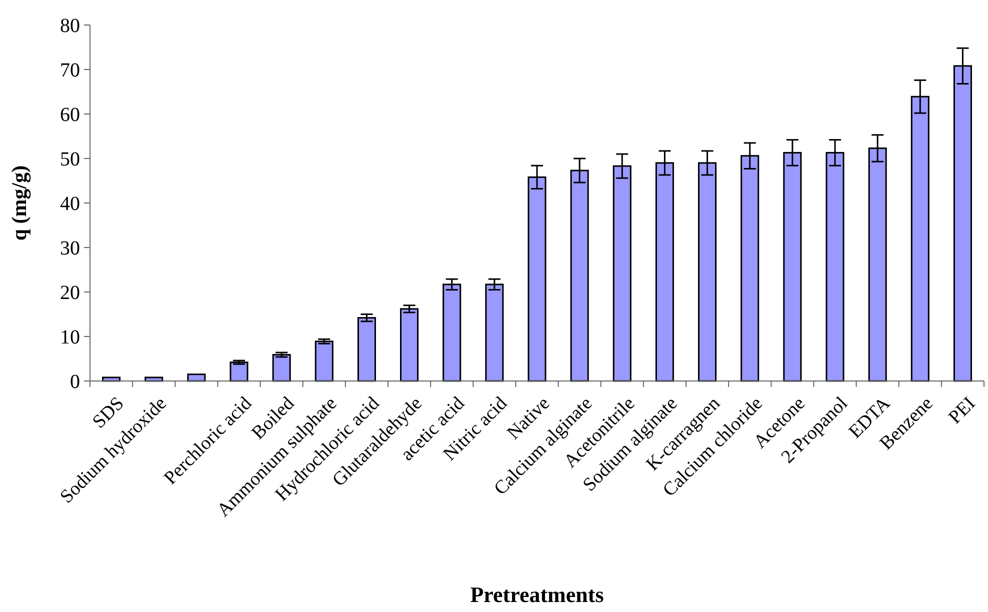  I want to click on y-tick-label: 0, so click(75, 382).